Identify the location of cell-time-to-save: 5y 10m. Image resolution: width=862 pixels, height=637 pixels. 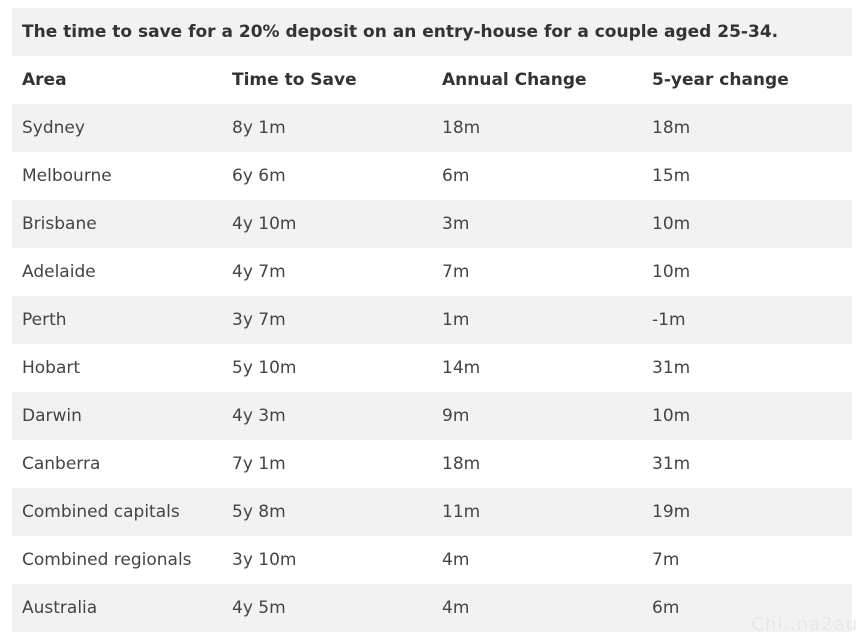
(327, 368).